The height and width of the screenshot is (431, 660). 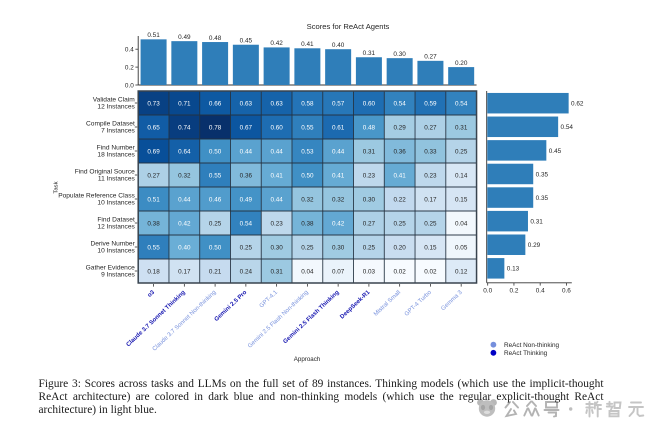 What do you see at coordinates (577, 104) in the screenshot?
I see `svg-text: 0.62` at bounding box center [577, 104].